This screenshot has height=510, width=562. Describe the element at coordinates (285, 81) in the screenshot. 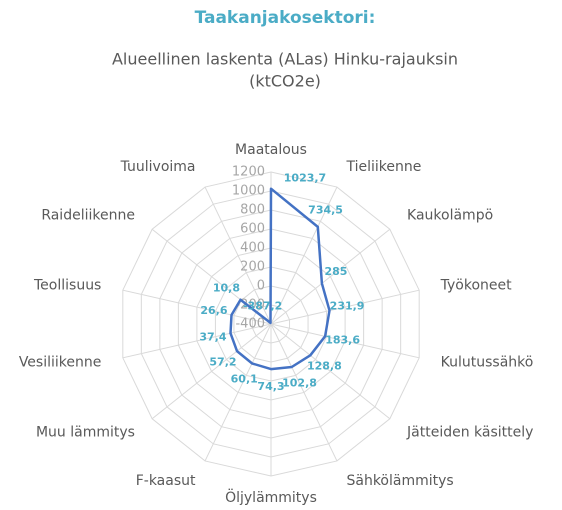

I see `chart-subtitle: (ktCO2e)` at that location.